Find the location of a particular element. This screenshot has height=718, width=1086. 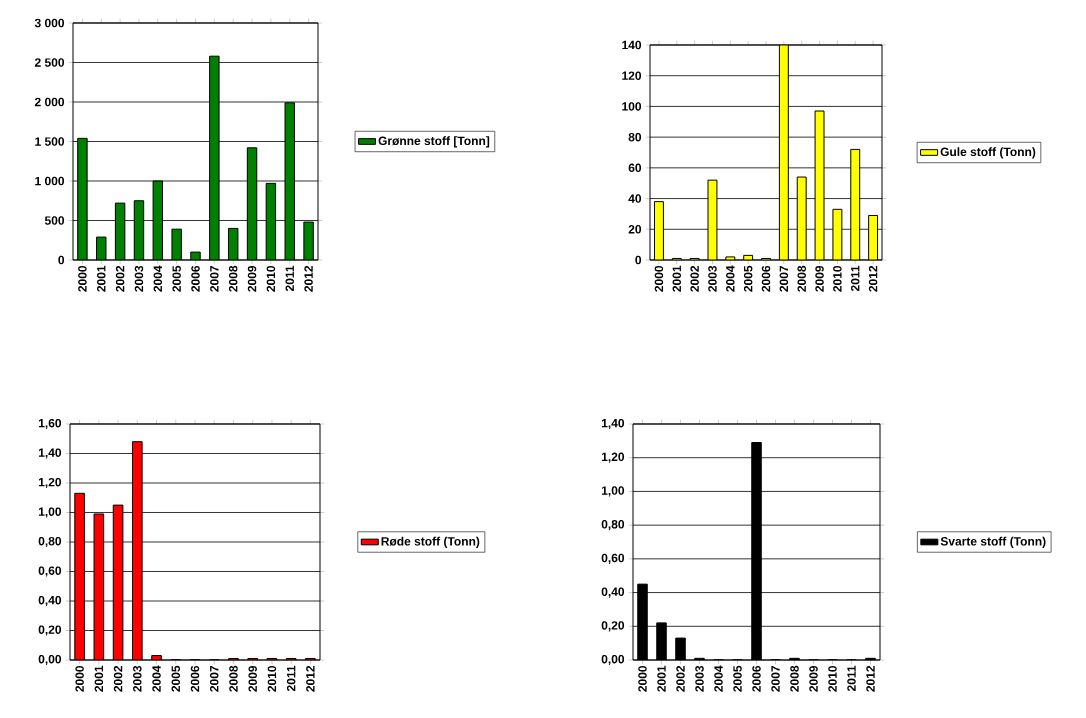

y-tick-label: 60 is located at coordinates (635, 168).